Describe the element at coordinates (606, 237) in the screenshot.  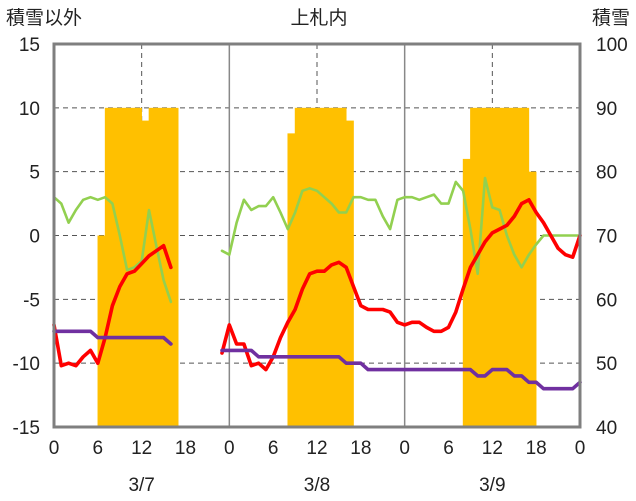
I see `y-right-tick-label: 70` at that location.